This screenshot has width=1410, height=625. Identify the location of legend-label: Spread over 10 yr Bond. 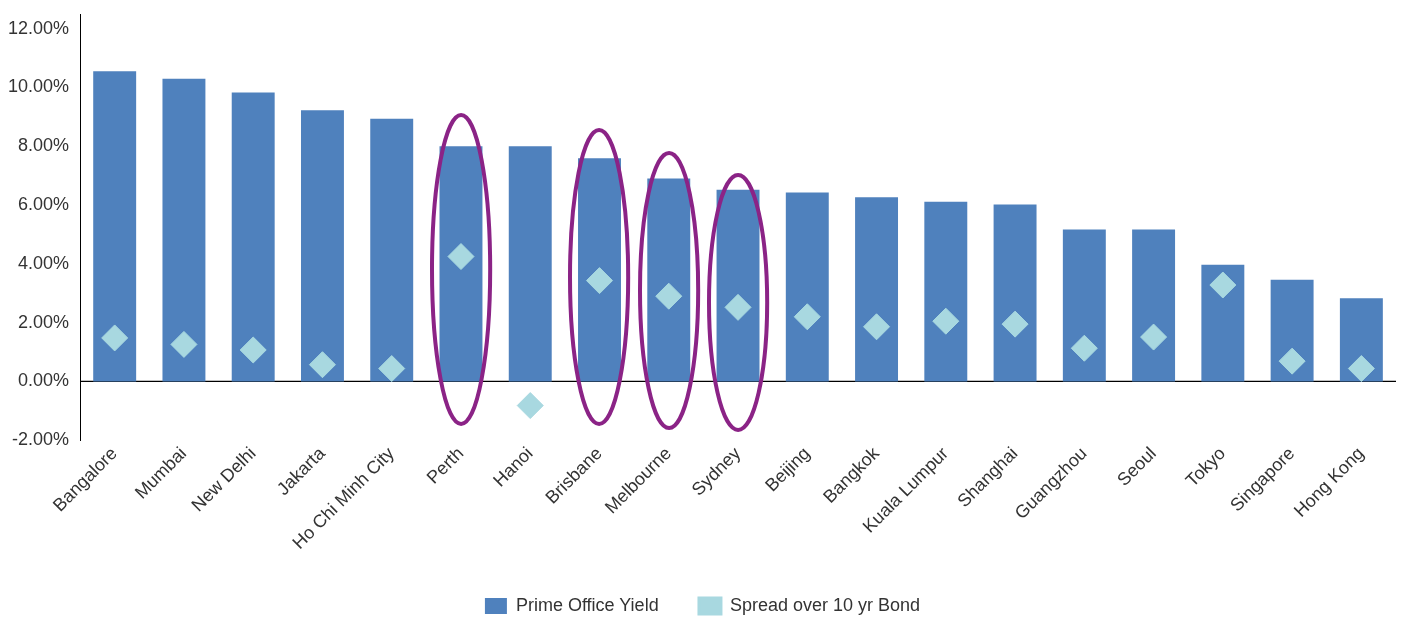
(825, 604).